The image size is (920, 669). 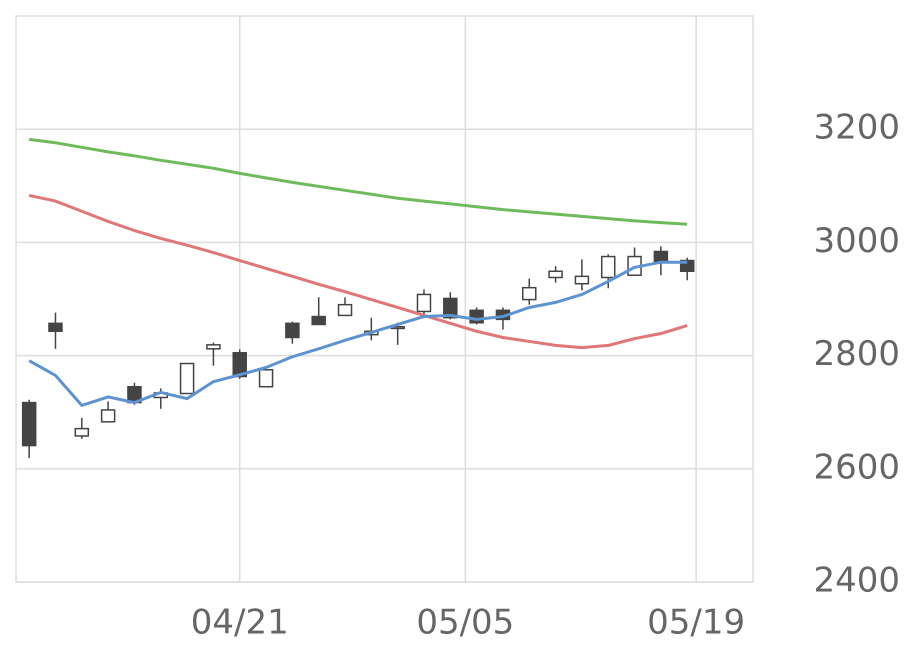 I want to click on y-tick-label: 3000, so click(x=856, y=241).